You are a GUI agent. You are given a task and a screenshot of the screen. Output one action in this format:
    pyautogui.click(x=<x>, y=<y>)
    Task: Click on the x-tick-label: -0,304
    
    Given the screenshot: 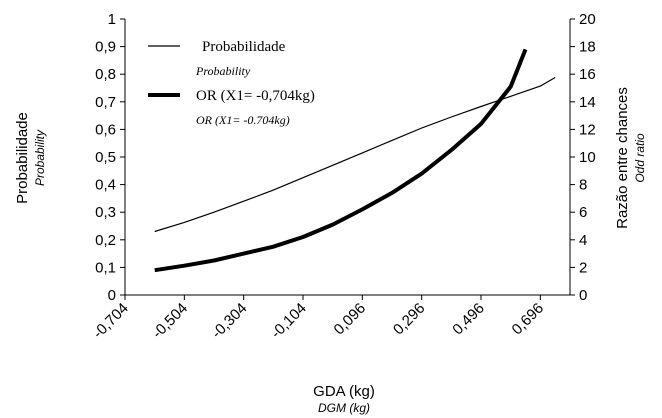 What is the action you would take?
    pyautogui.click(x=229, y=321)
    